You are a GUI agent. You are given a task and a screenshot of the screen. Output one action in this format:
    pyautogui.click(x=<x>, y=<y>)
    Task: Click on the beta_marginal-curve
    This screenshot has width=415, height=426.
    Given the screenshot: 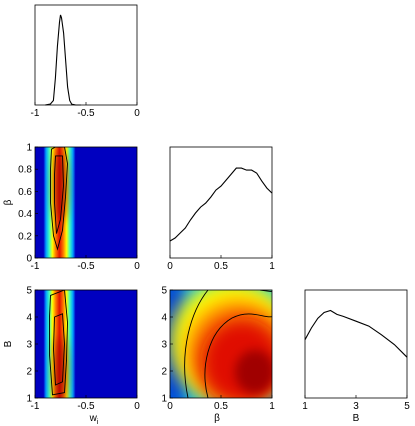 What is the action you would take?
    pyautogui.click(x=221, y=204)
    